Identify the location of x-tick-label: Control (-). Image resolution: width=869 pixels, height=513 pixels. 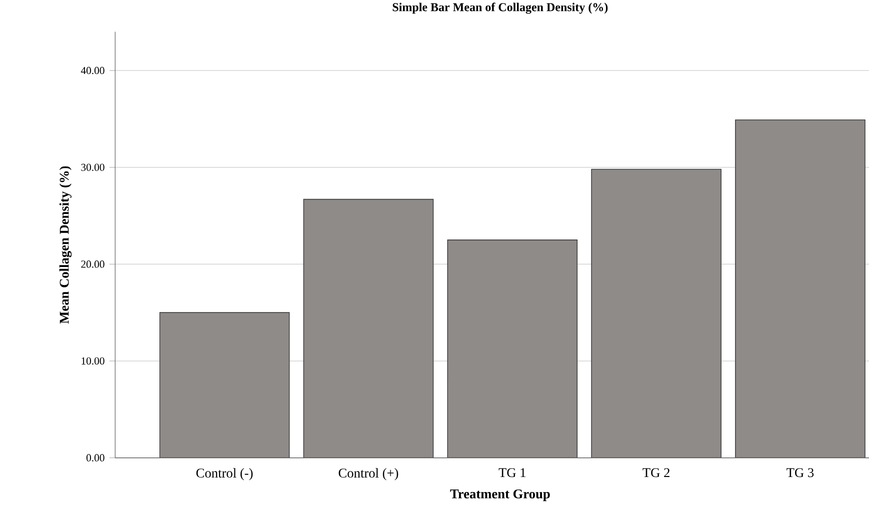
(224, 474).